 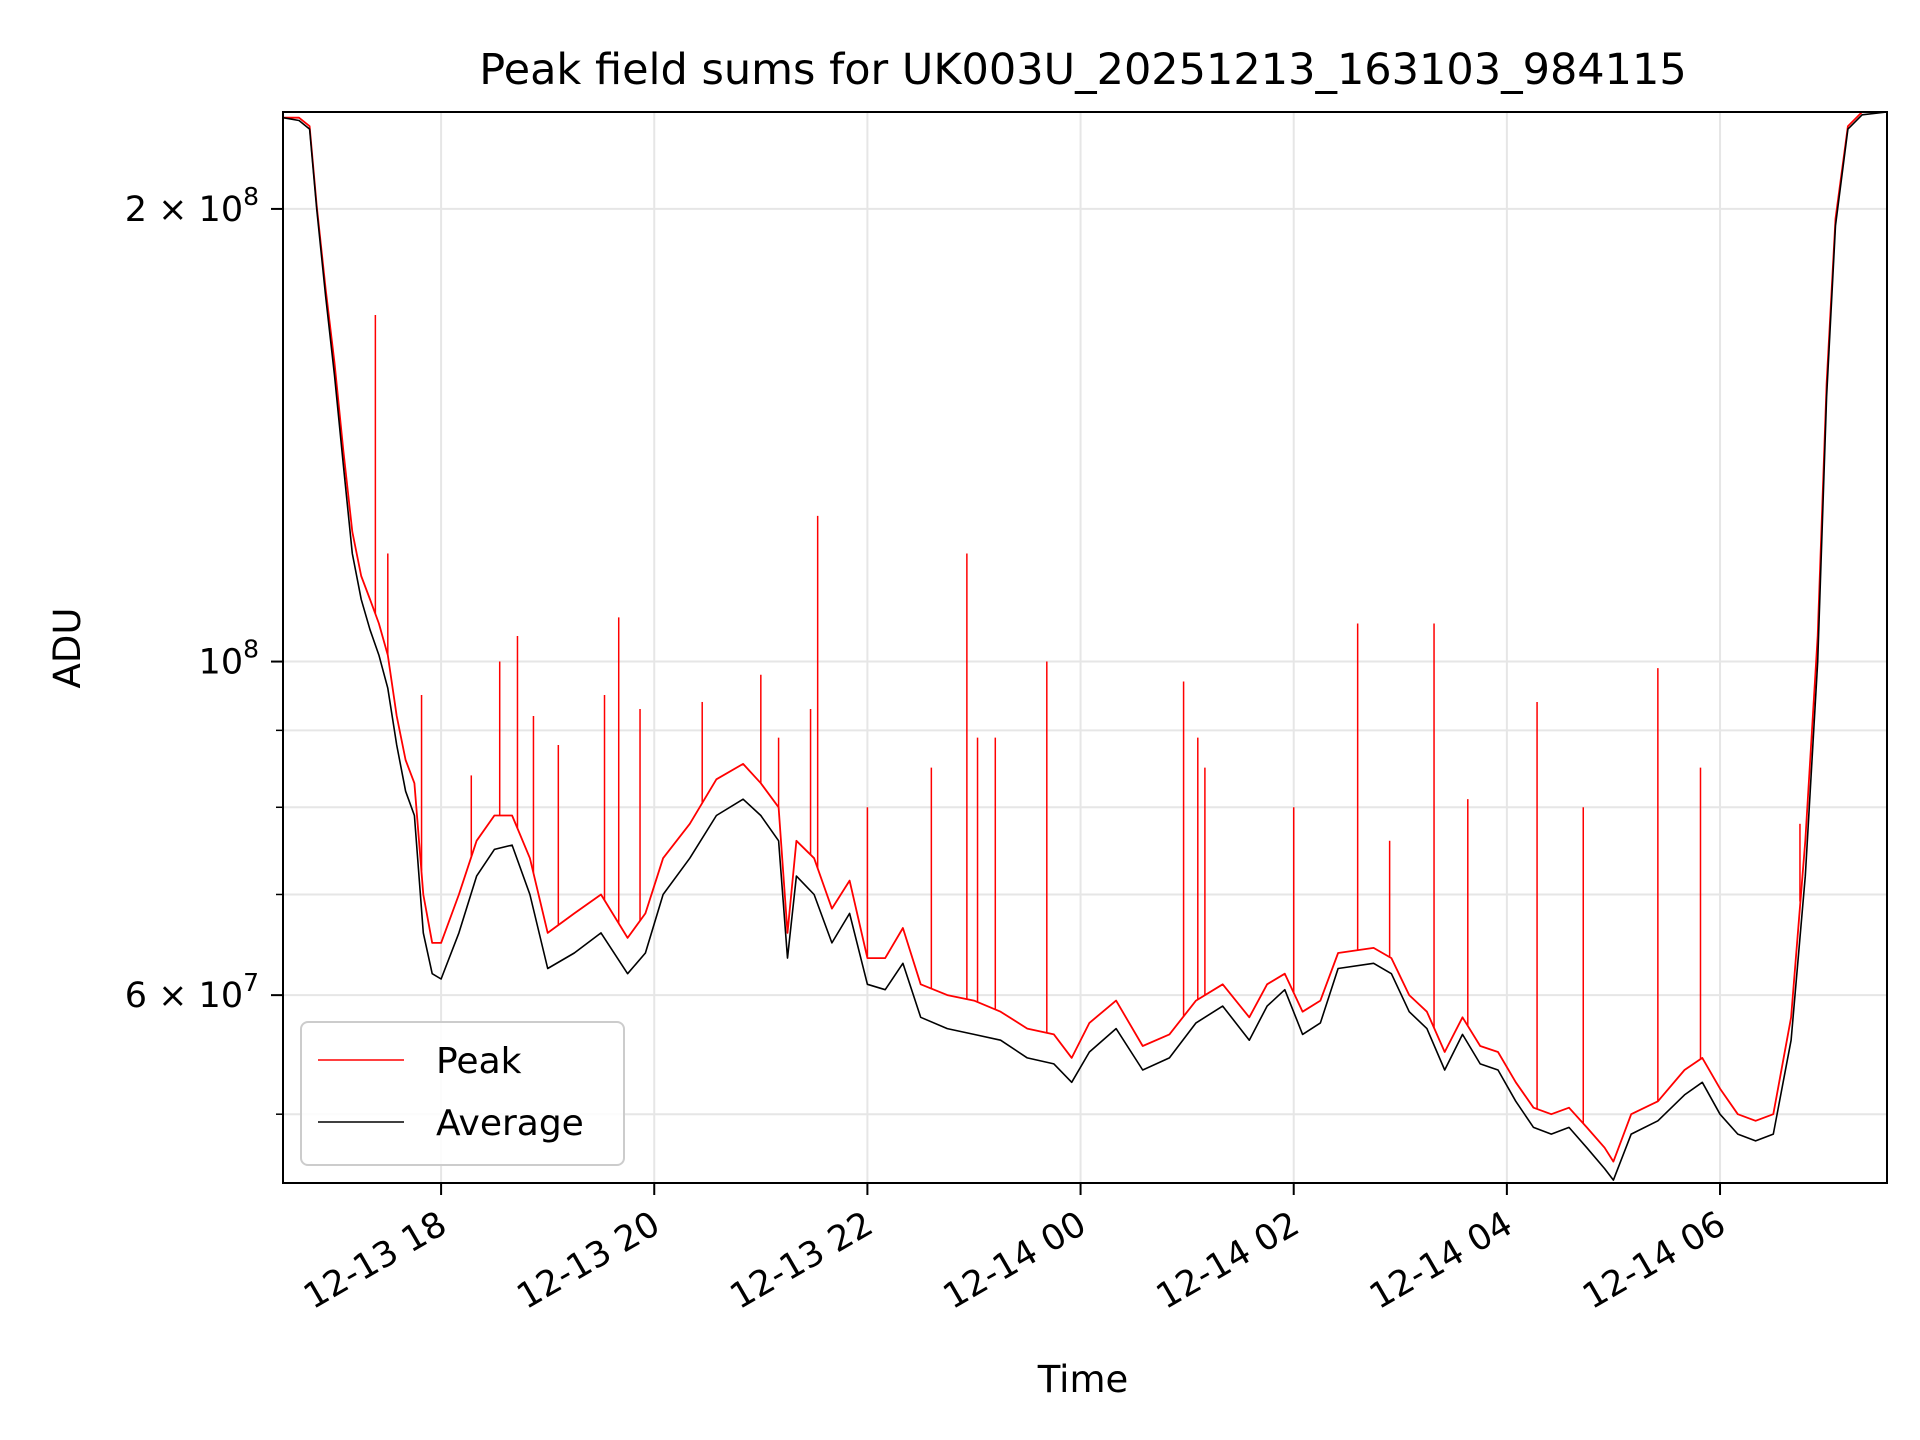 I want to click on y-axis: 108 2 × 108 6 × 107, so click(x=204, y=648).